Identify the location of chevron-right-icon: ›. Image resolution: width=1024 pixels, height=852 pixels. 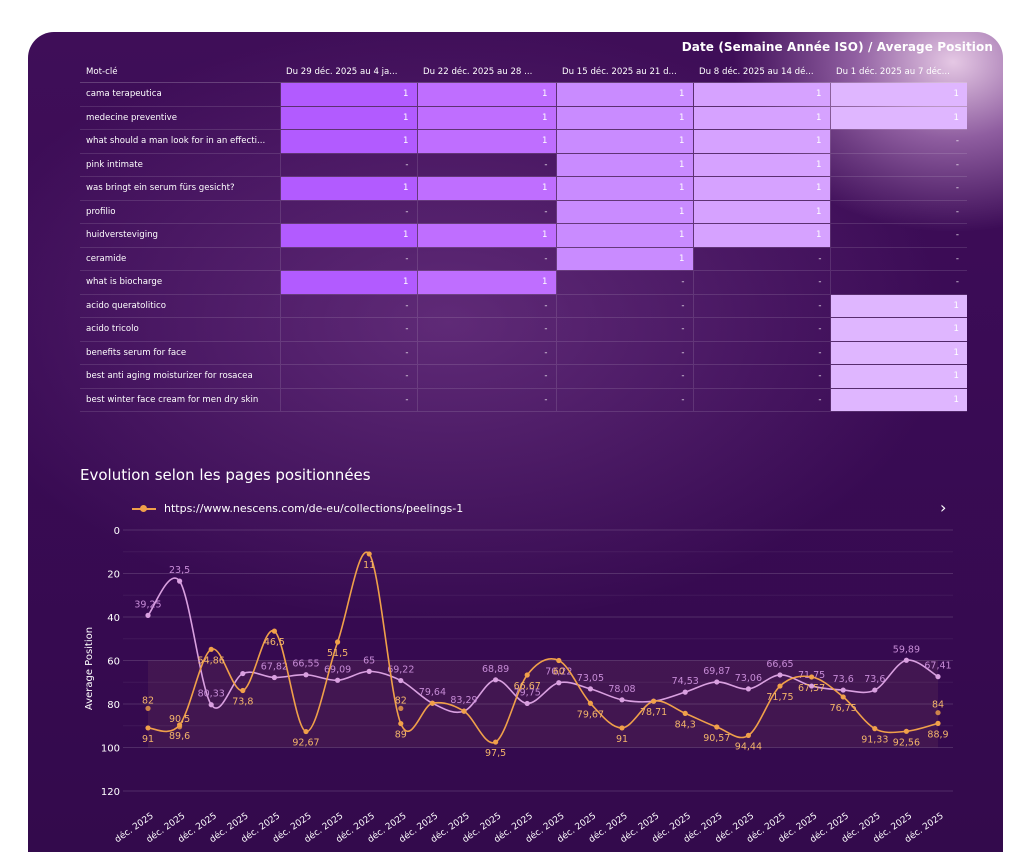
(943, 507).